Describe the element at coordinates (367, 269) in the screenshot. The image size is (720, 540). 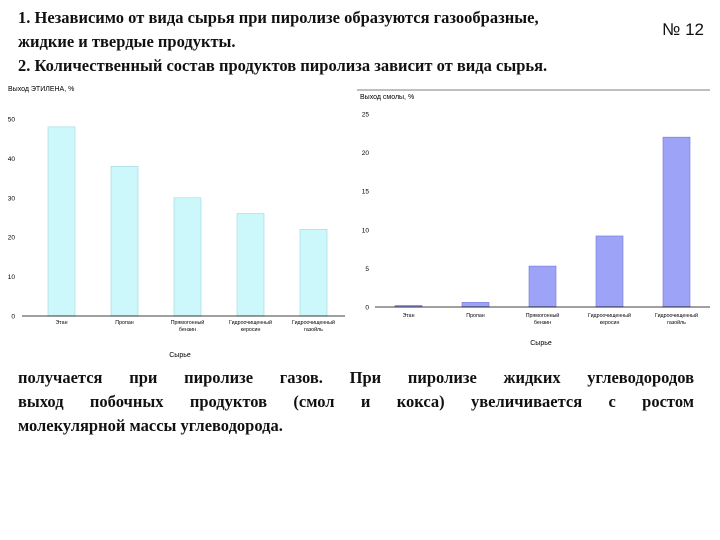
I see `resin-ytick-1: 5` at that location.